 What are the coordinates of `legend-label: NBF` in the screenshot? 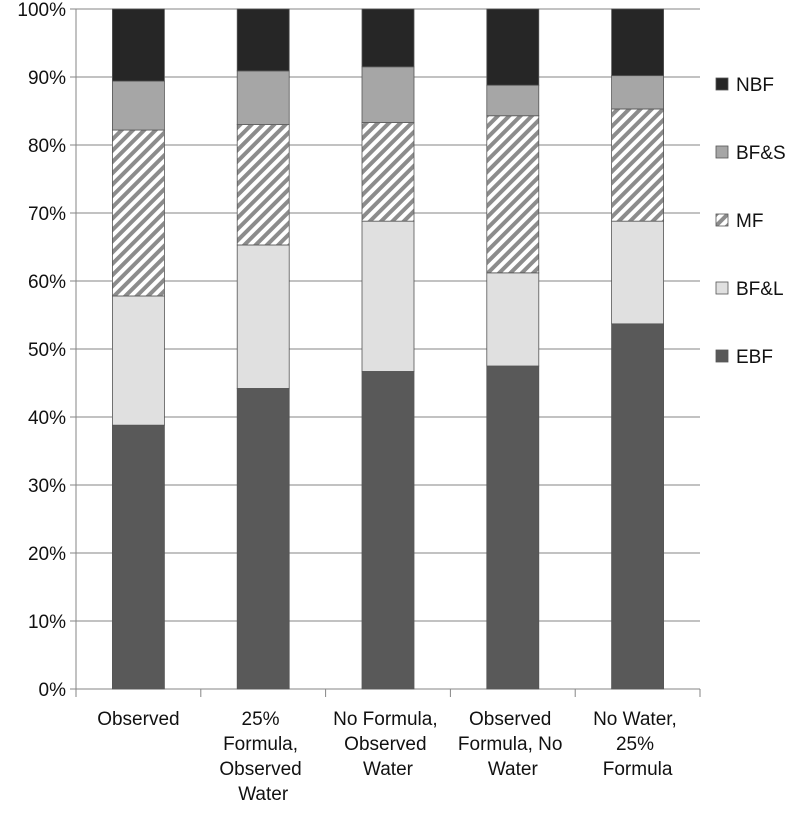 It's located at (755, 85).